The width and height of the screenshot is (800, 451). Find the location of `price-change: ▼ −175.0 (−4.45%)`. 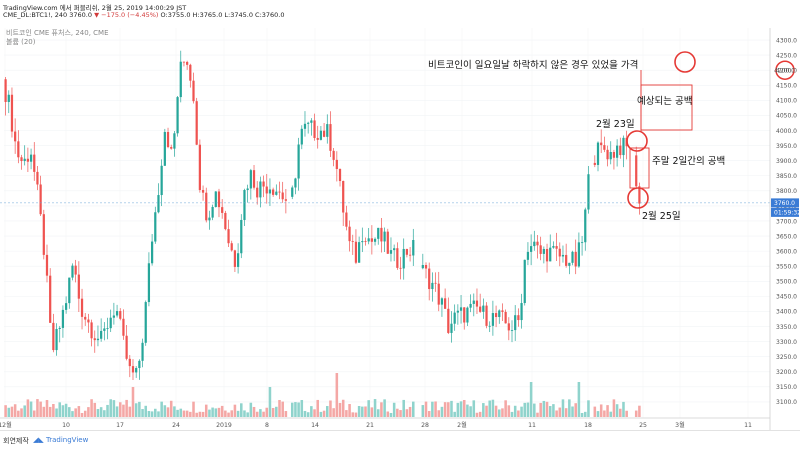

price-change: ▼ −175.0 (−4.45%) is located at coordinates (126, 15).